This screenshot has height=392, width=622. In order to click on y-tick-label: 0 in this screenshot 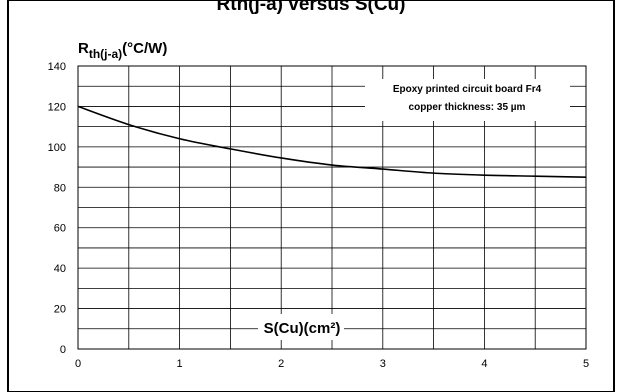, I will do `click(63, 350)`.